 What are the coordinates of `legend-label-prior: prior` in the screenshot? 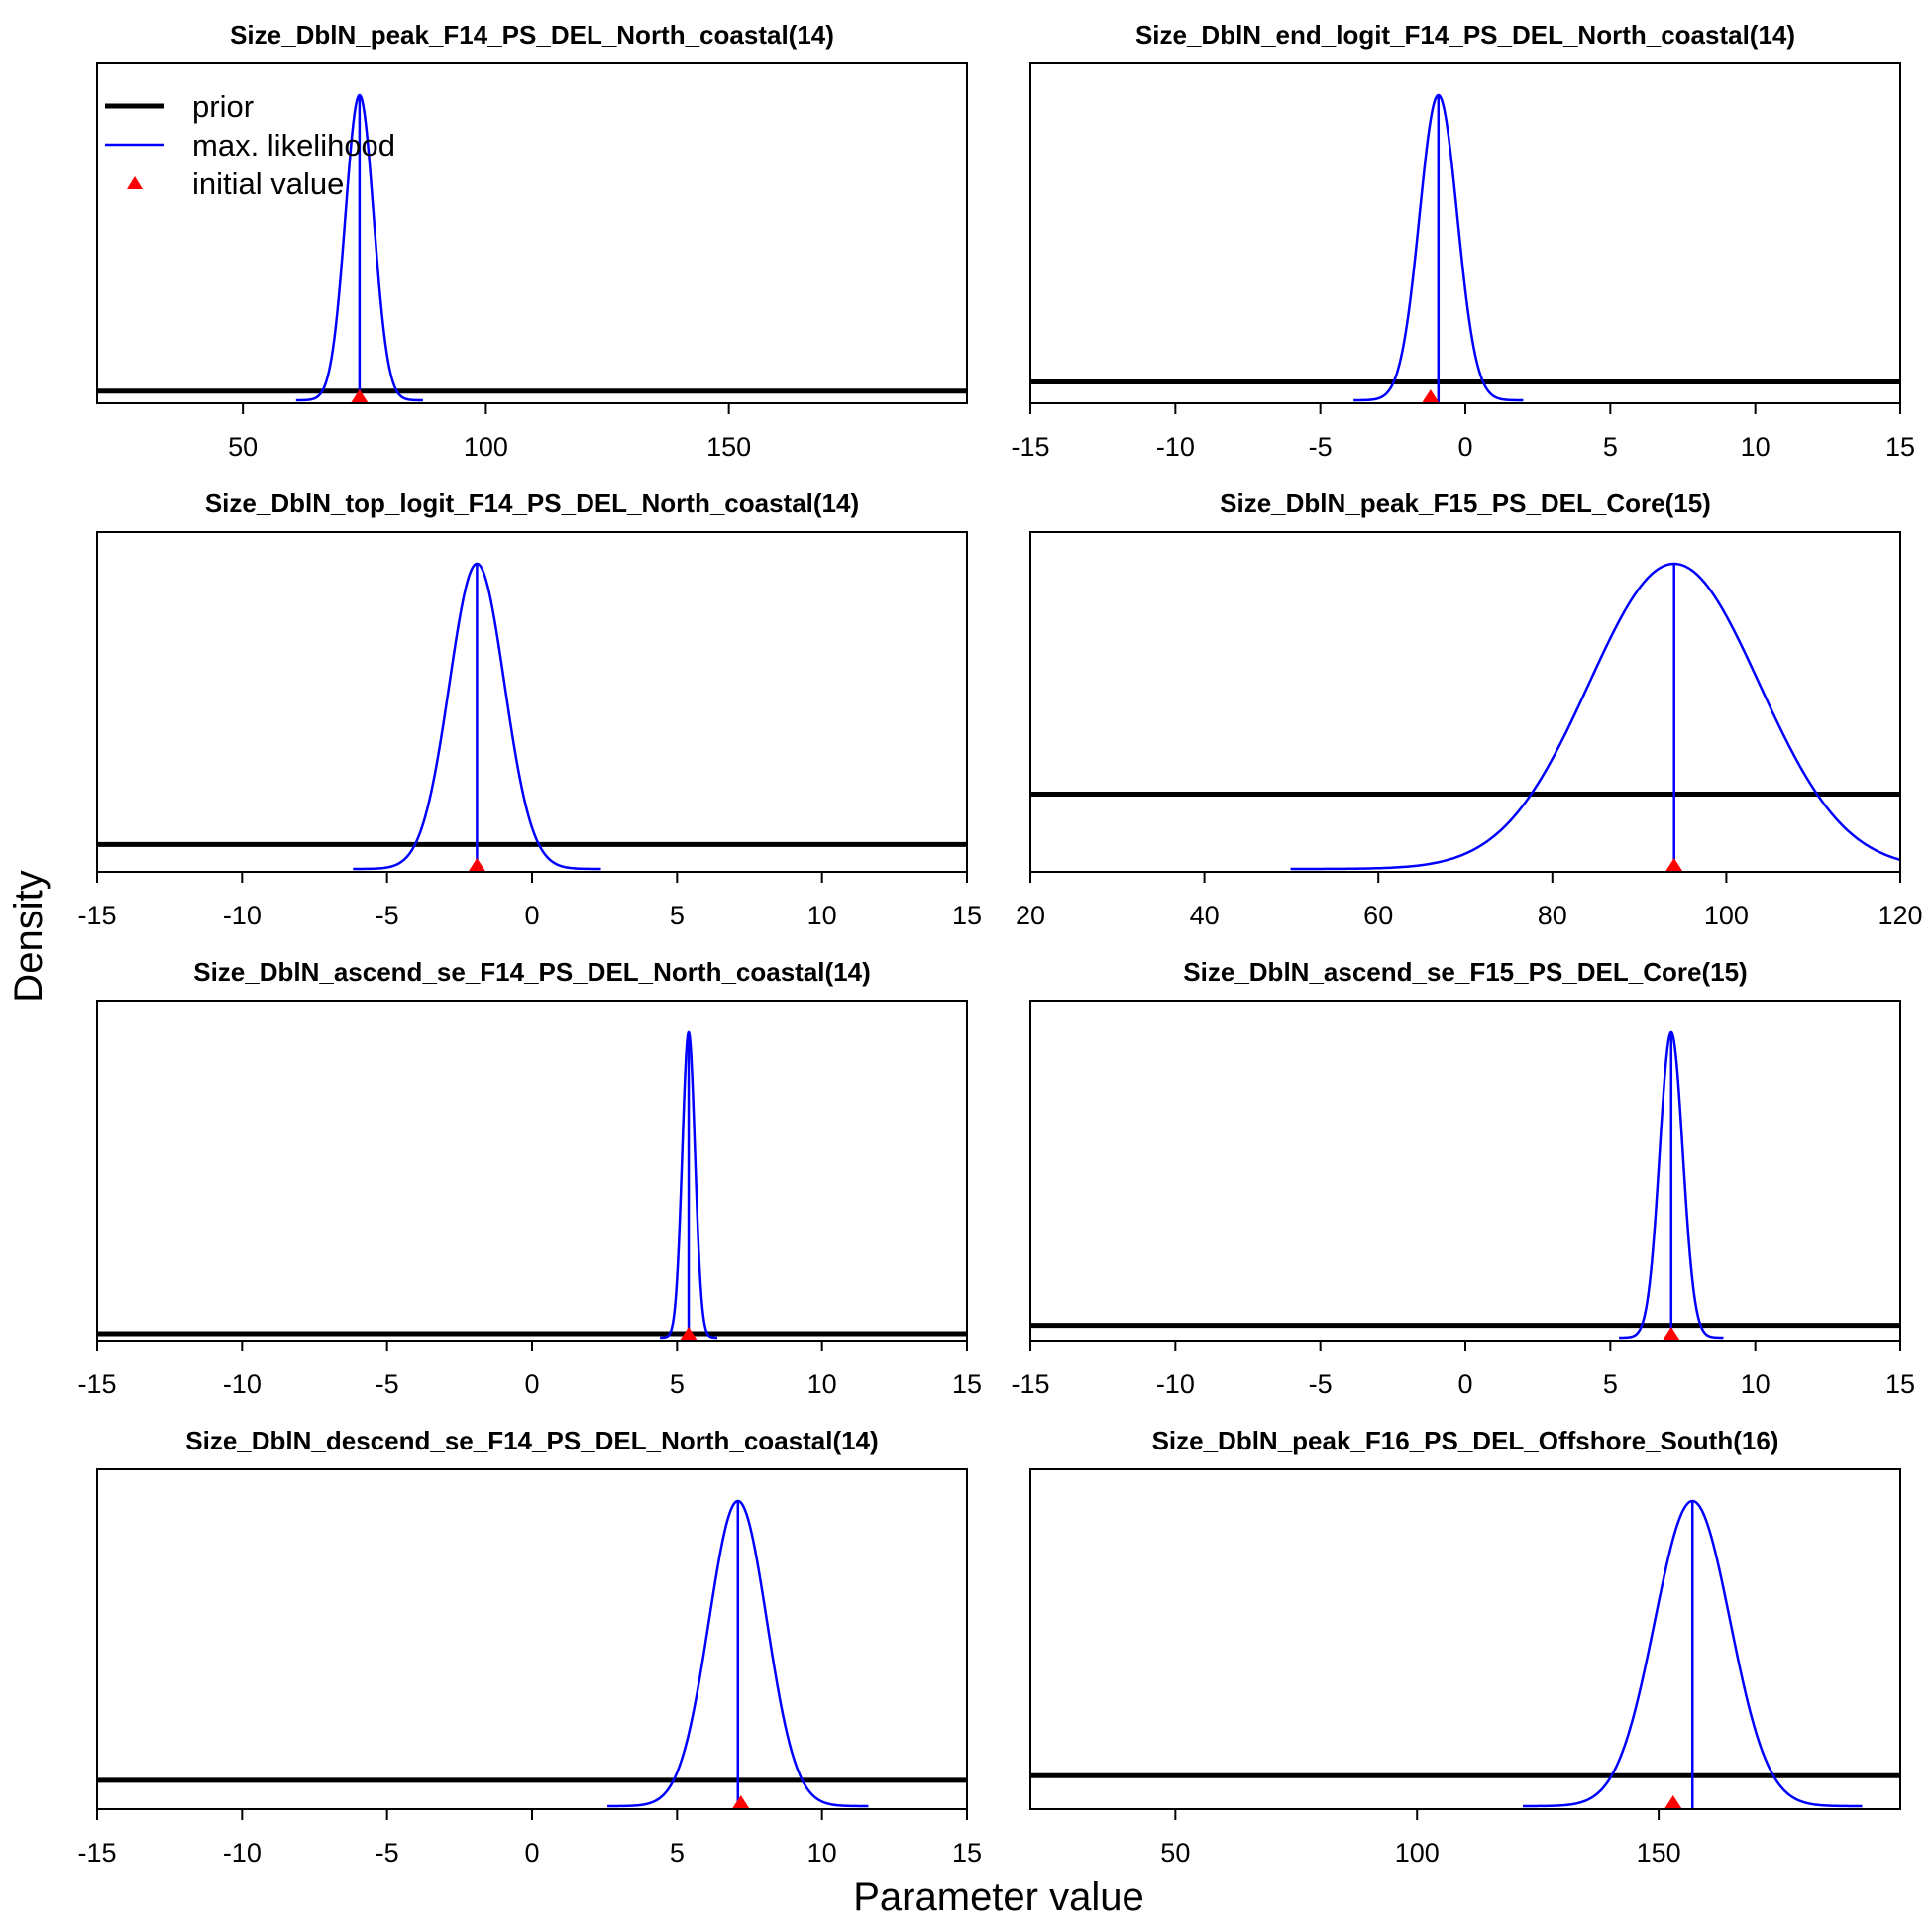 It's located at (223, 106).